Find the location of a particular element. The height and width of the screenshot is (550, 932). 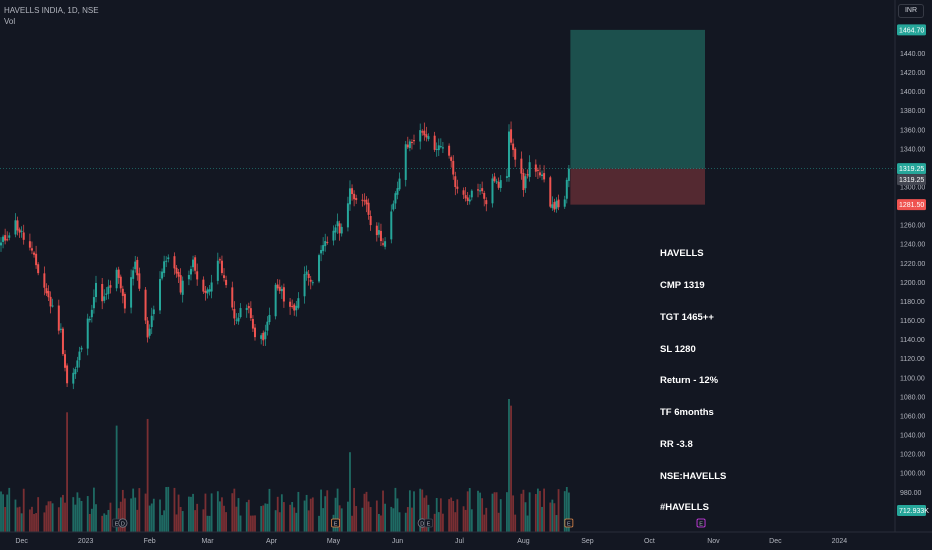

time-tick-label: 2023 is located at coordinates (86, 541).